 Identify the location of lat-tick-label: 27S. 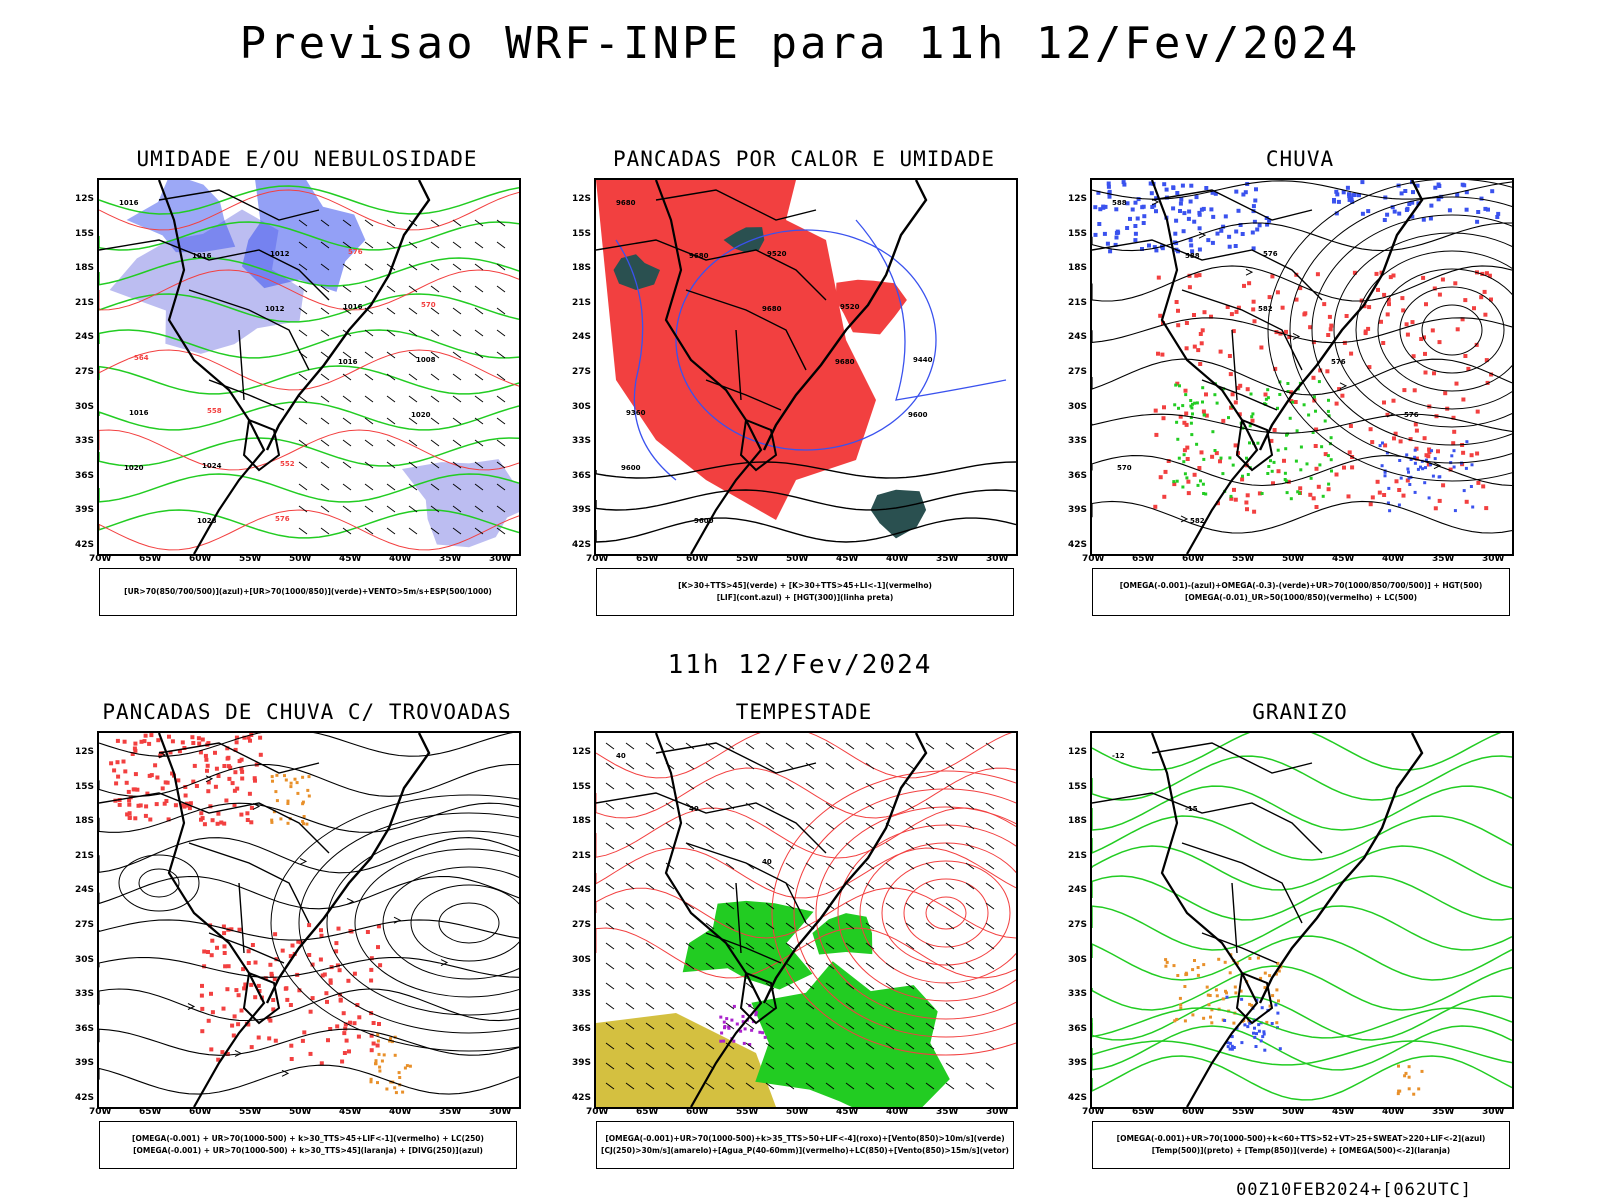
(1078, 372).